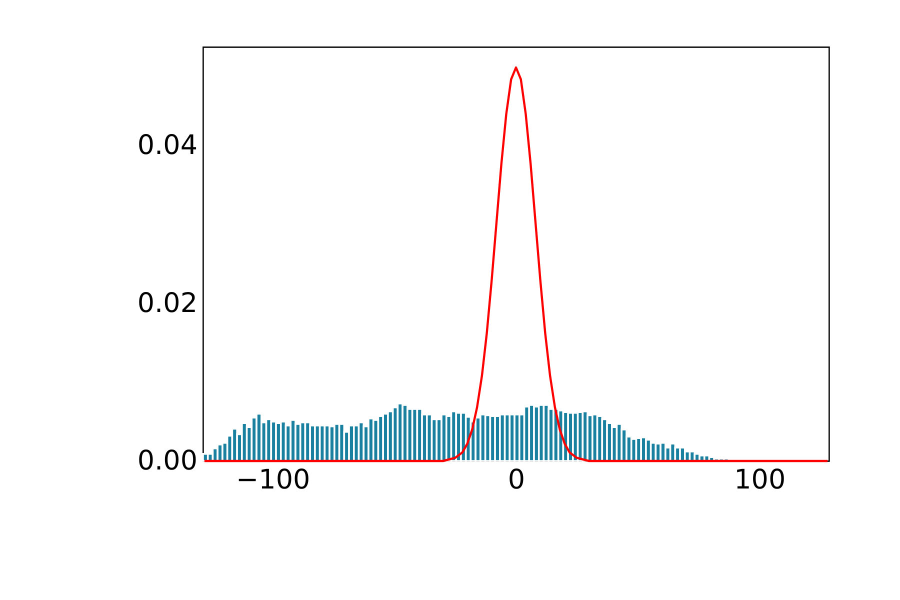  What do you see at coordinates (273, 480) in the screenshot?
I see `x-tick-label: −100` at bounding box center [273, 480].